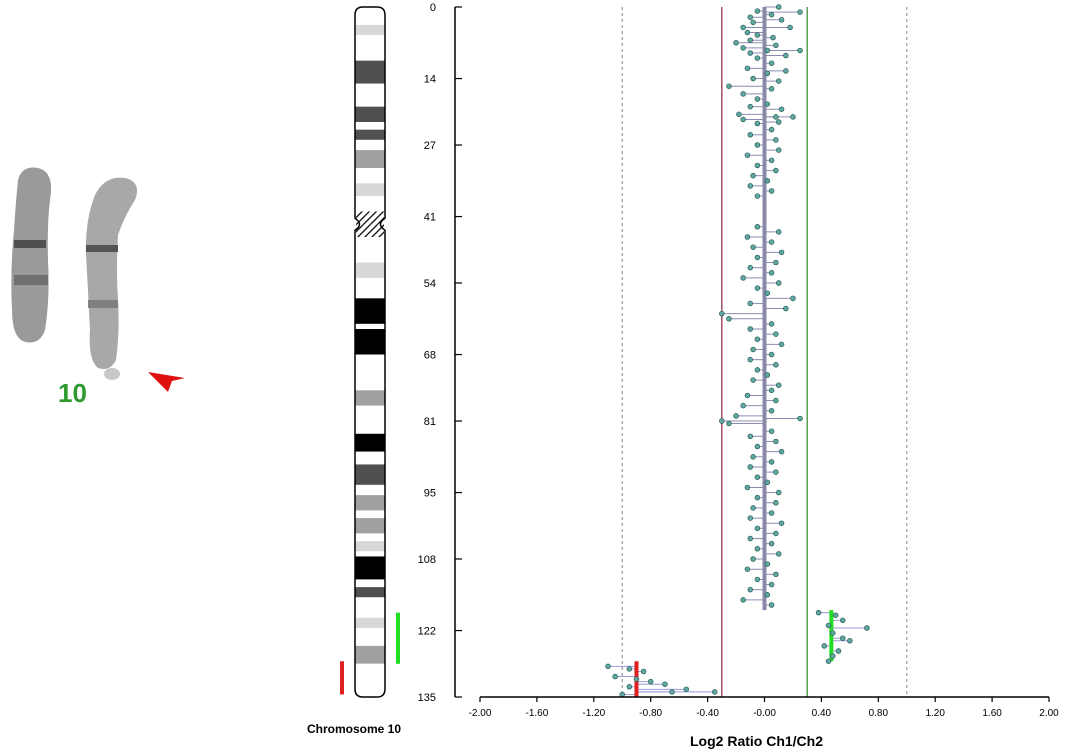 This screenshot has width=1067, height=749. Describe the element at coordinates (427, 560) in the screenshot. I see `y-tick-label: 108` at that location.